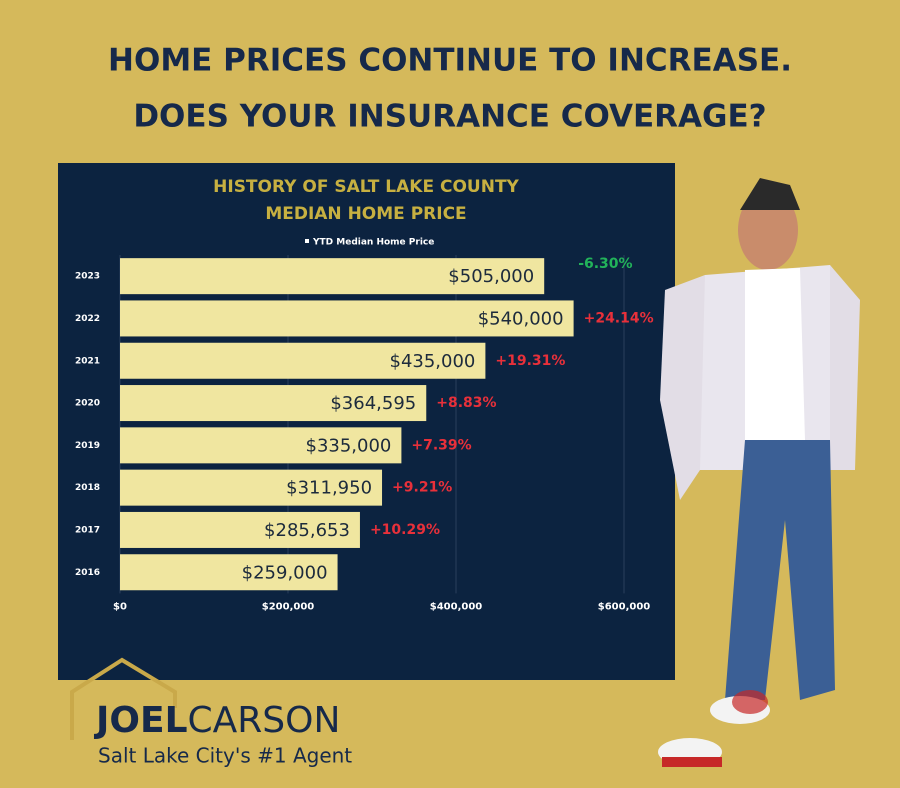  Describe the element at coordinates (466, 403) in the screenshot. I see `annotation: +8.83%` at that location.